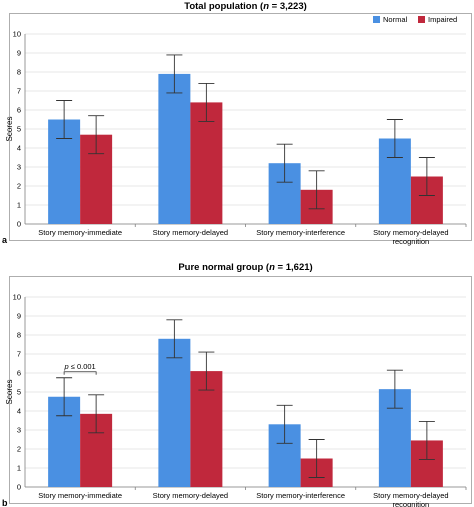 Image resolution: width=474 pixels, height=507 pixels. Describe the element at coordinates (442, 19) in the screenshot. I see `legend-label-impaired: Impaired` at that location.